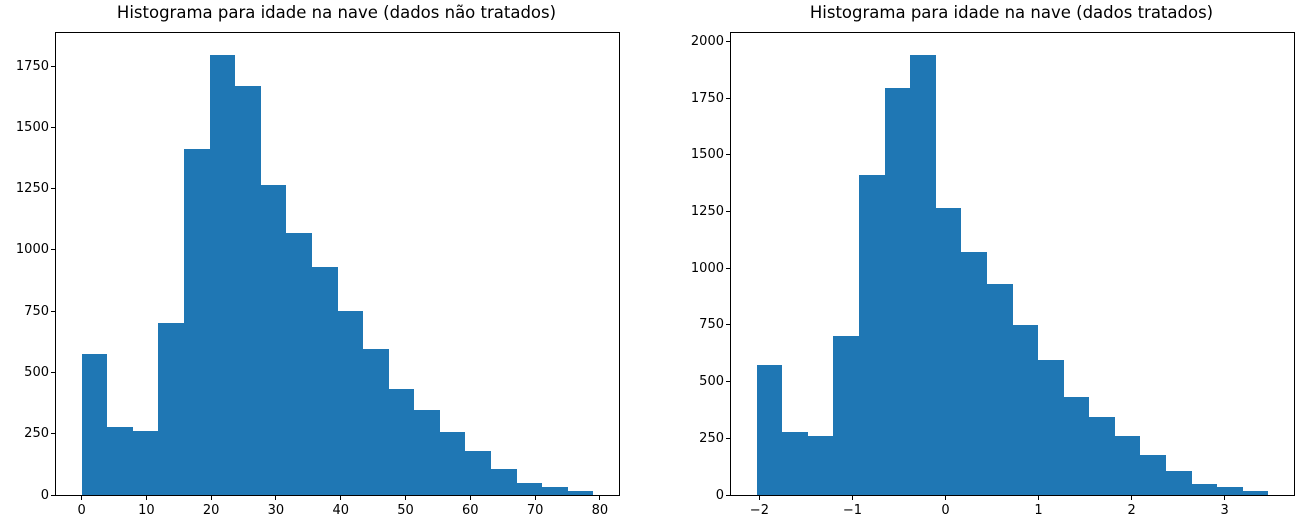  What do you see at coordinates (81, 510) in the screenshot?
I see `x-tick-label: 0` at bounding box center [81, 510].